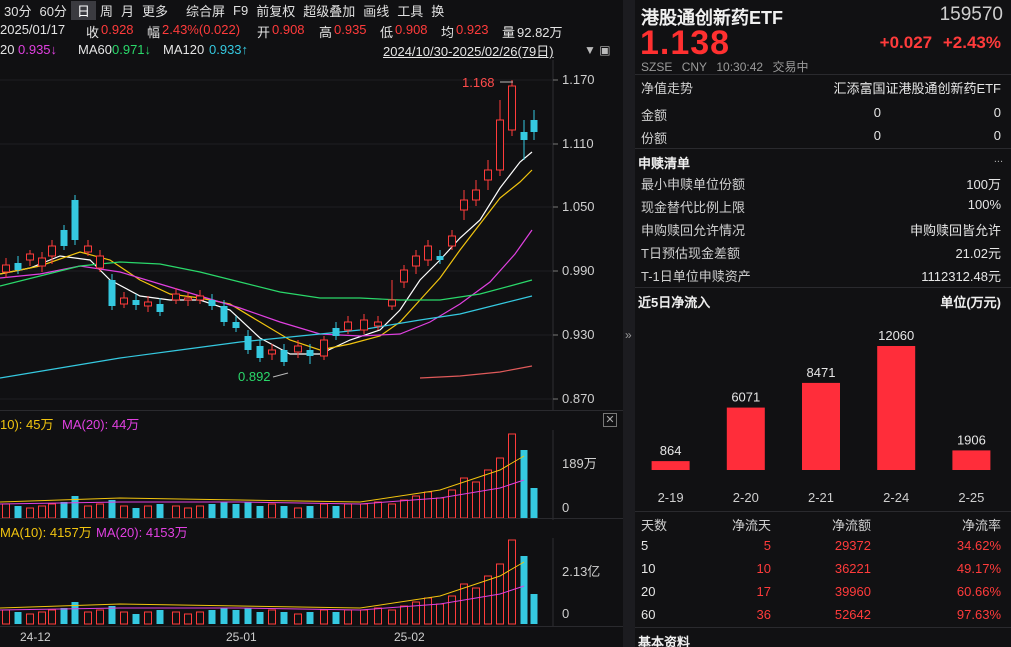  Describe the element at coordinates (978, 591) in the screenshot. I see `flow-table-cell: 60.66%` at that location.